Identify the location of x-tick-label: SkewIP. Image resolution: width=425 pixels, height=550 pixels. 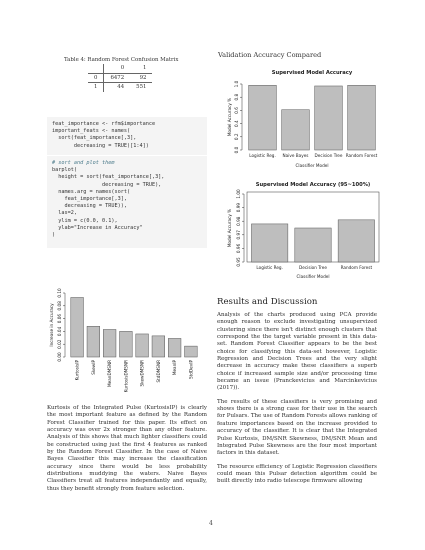
(93, 367).